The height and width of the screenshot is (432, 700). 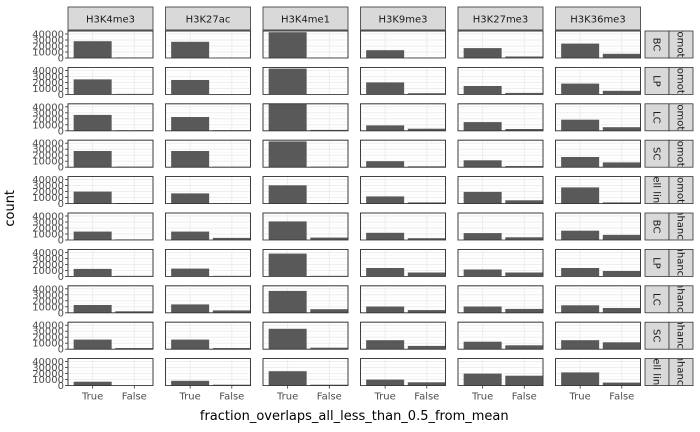 What do you see at coordinates (305, 335) in the screenshot?
I see `panel-enhancer-SC-h3k4me1` at bounding box center [305, 335].